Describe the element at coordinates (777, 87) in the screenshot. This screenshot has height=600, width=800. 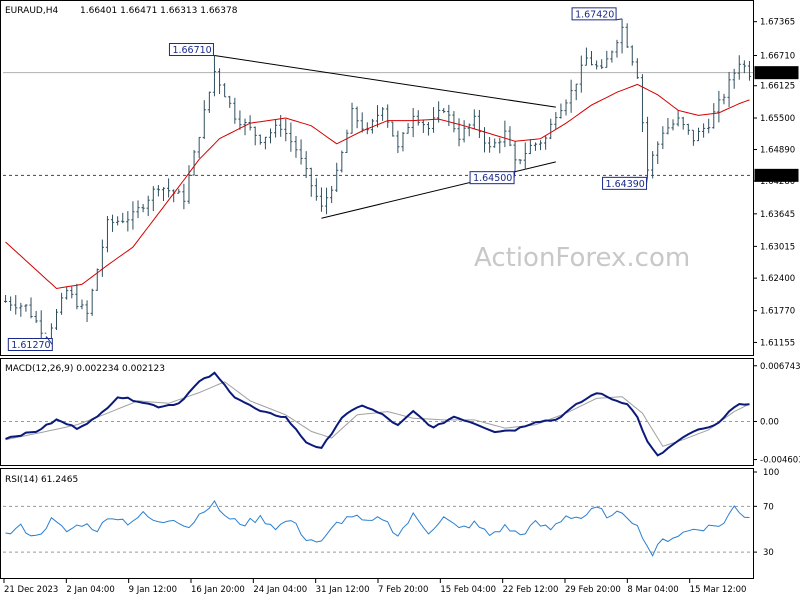
I see `price-y-tick-label: 1.66125` at that location.